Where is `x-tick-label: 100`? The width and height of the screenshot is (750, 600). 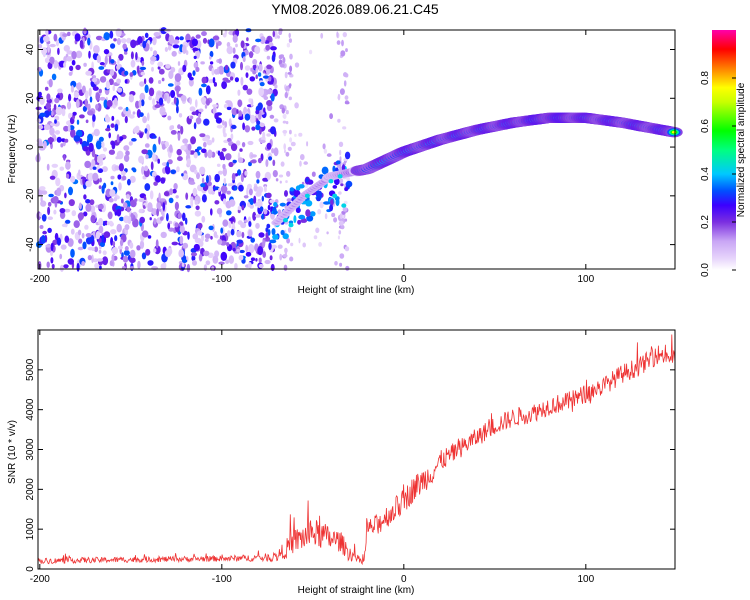 x-tick-label: 100 is located at coordinates (585, 279).